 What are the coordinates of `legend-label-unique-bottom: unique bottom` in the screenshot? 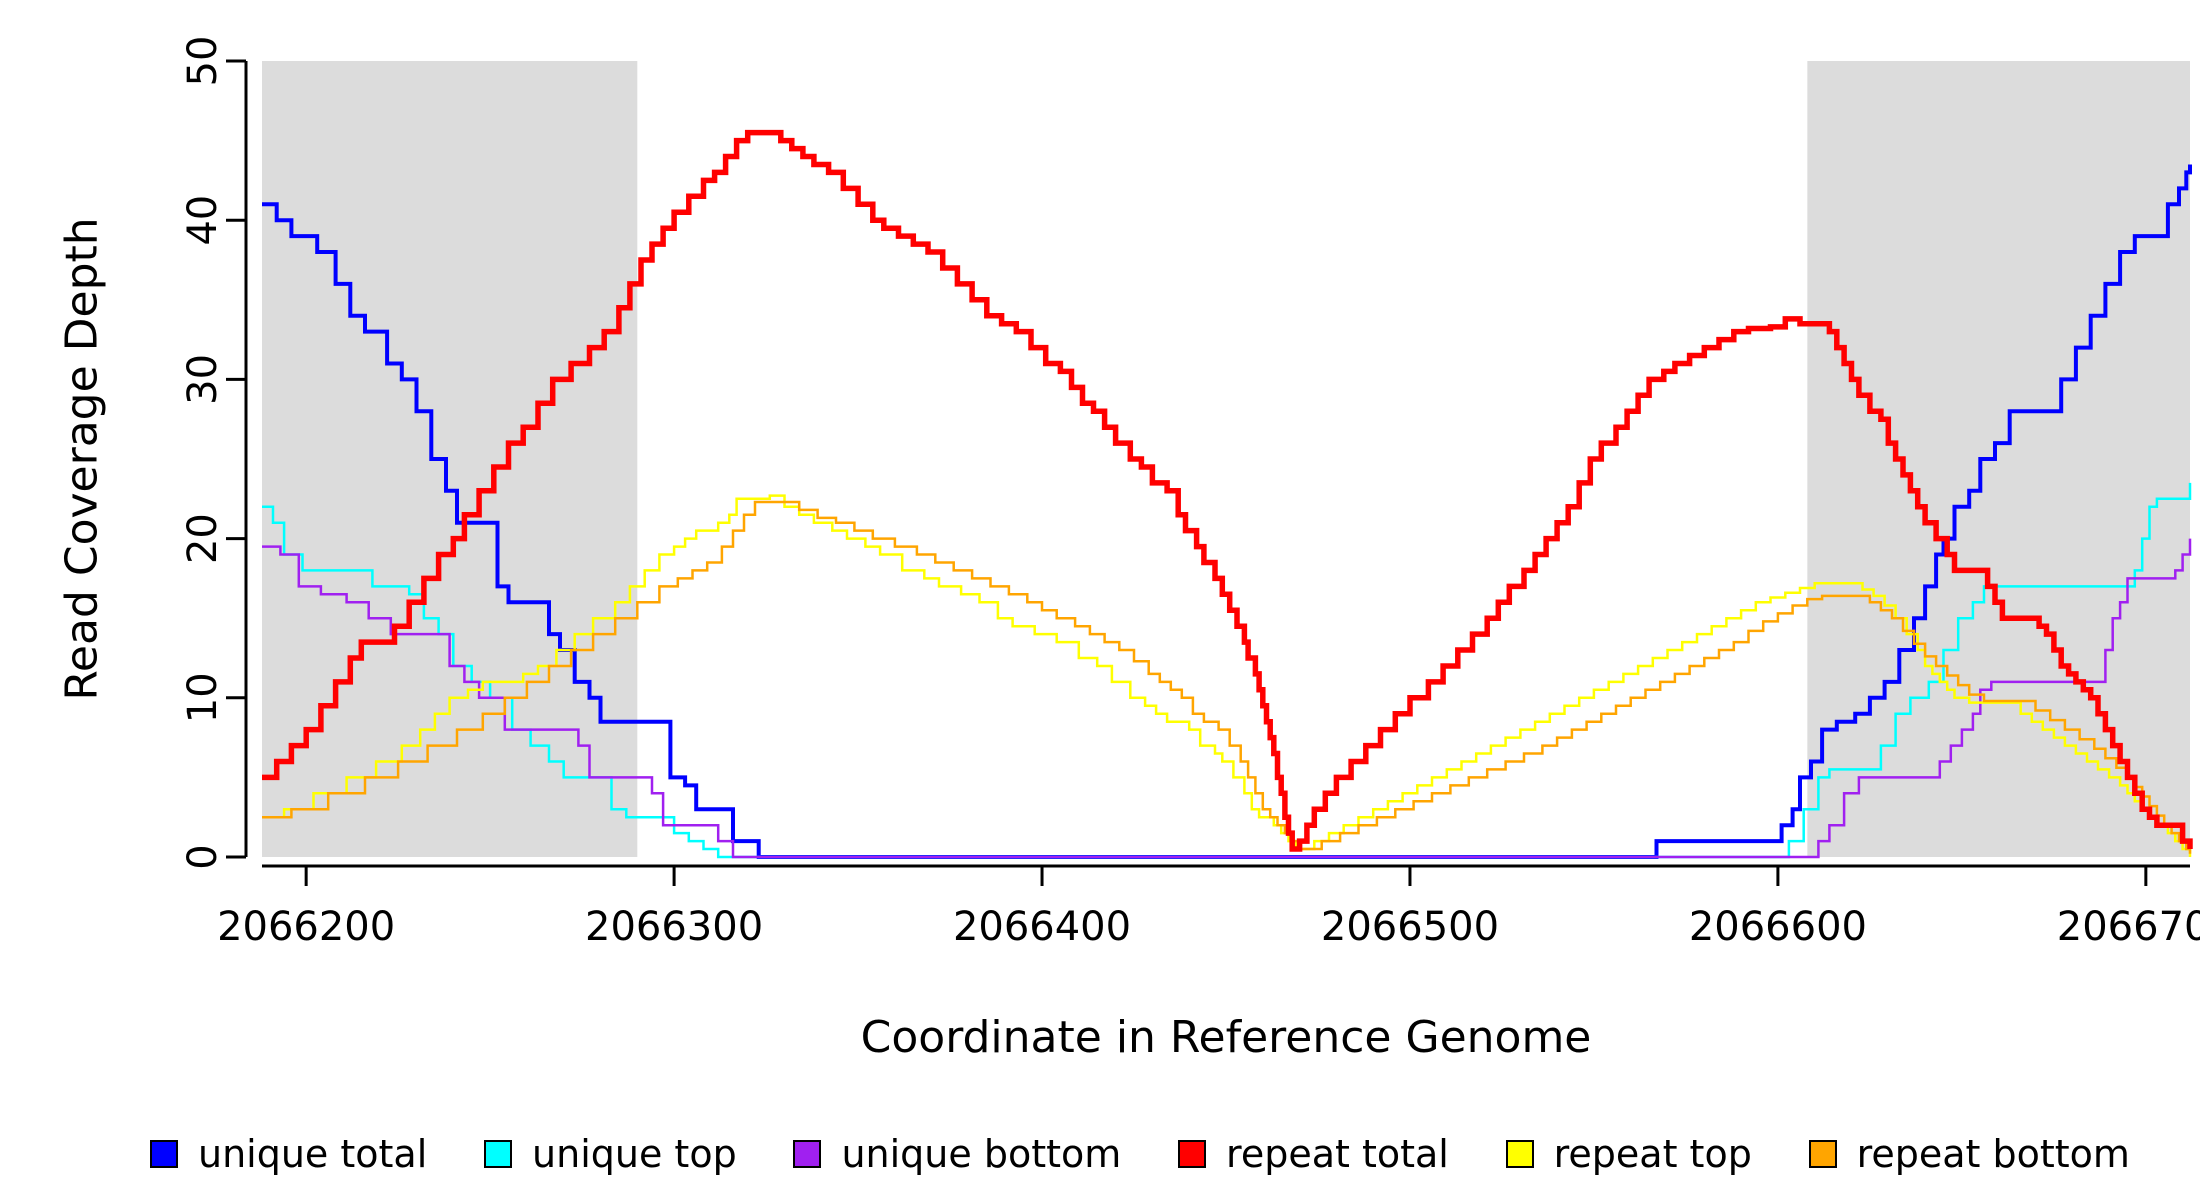 It's located at (981, 1154).